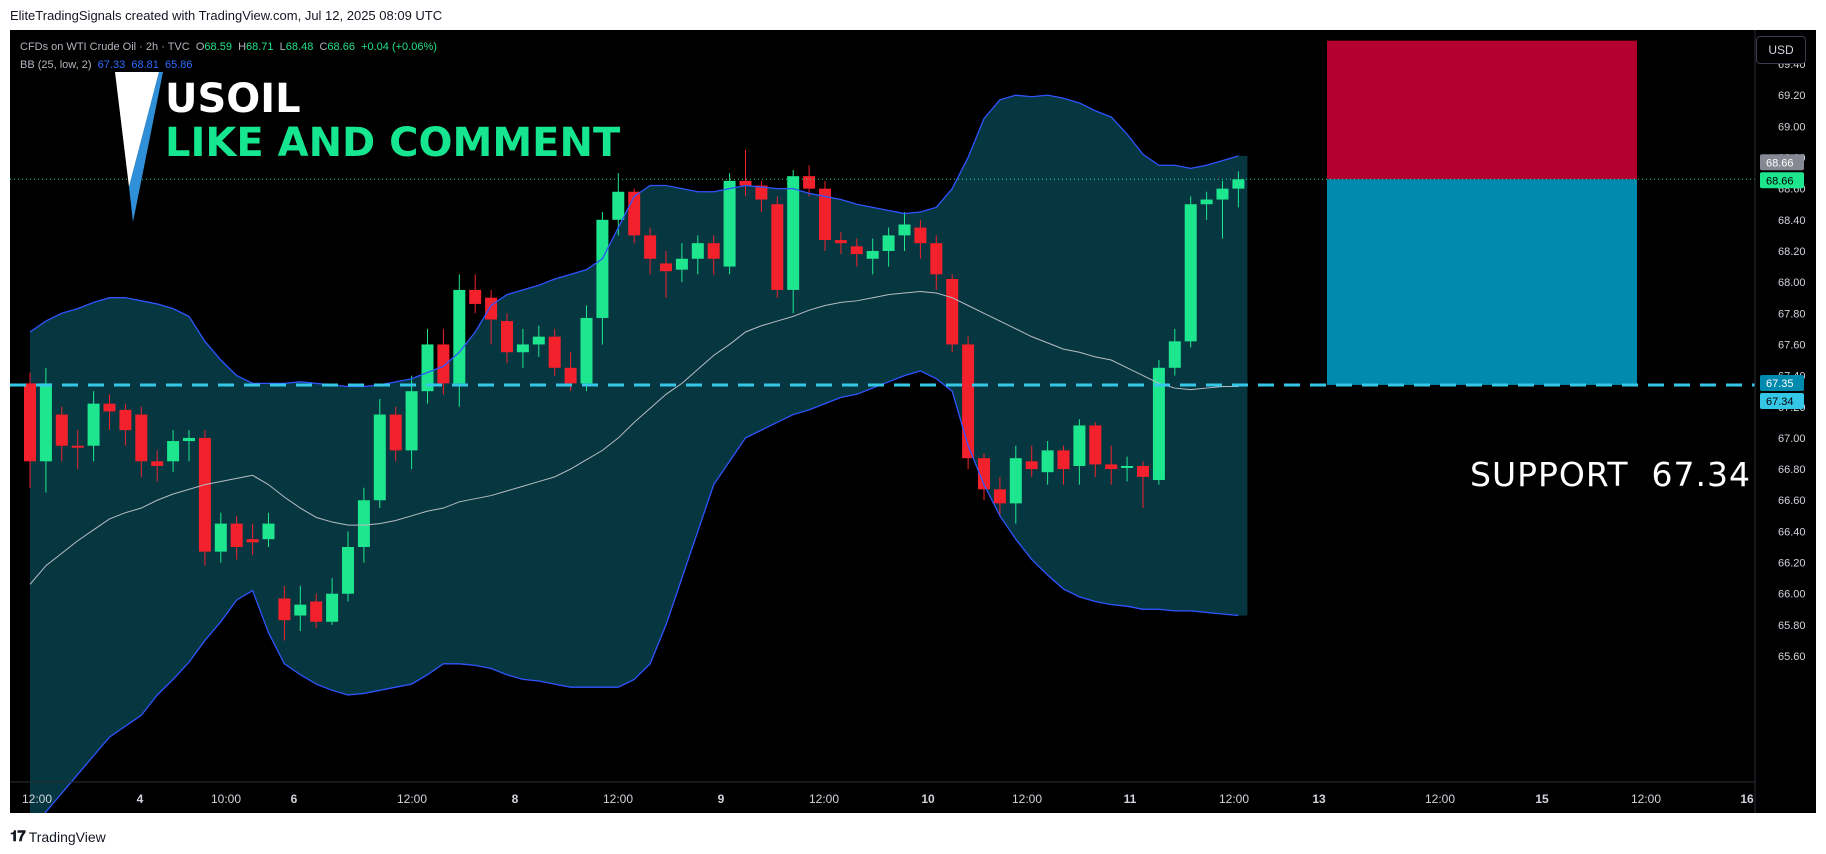 Image resolution: width=1826 pixels, height=854 pixels. Describe the element at coordinates (1792, 345) in the screenshot. I see `y-tick-label: 67.60` at that location.